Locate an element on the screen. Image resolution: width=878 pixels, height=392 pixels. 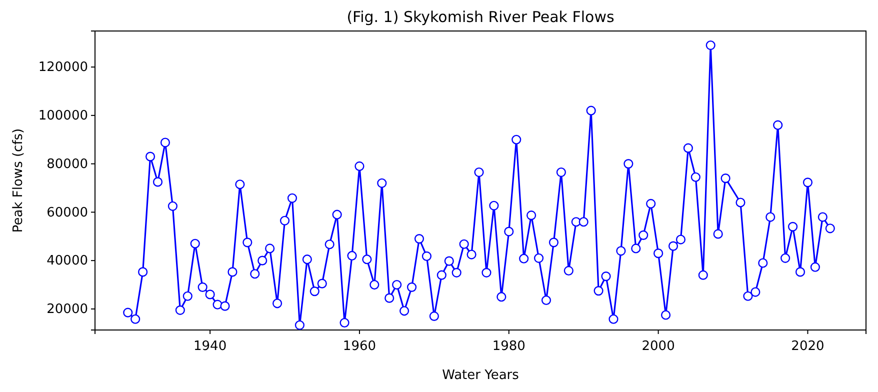
x-tick-label: 2020 is located at coordinates (807, 346).